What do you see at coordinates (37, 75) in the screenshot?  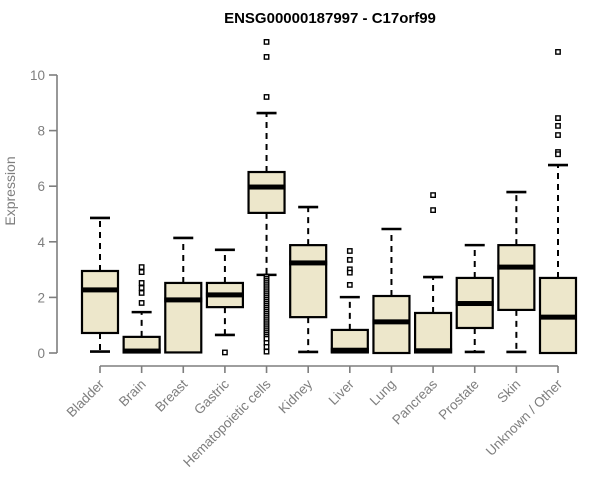 I see `y-tick-label: 10` at bounding box center [37, 75].